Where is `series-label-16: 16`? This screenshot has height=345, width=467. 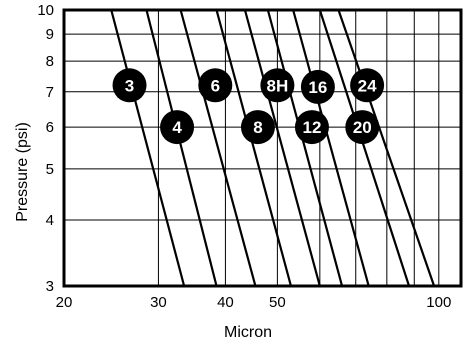 series-label-16: 16 is located at coordinates (317, 87).